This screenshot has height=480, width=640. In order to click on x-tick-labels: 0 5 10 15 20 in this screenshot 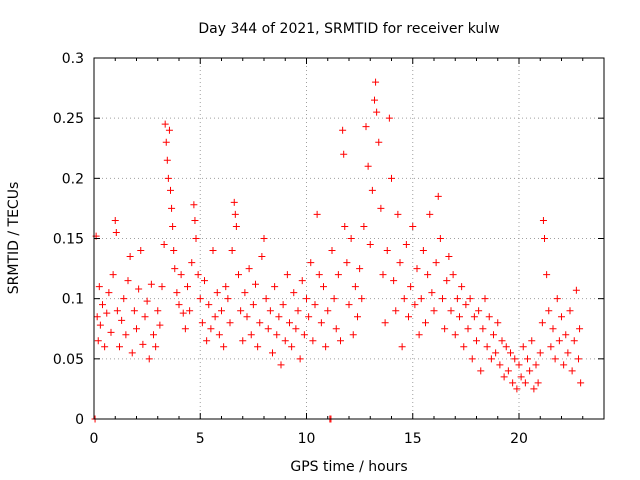, I will do `click(309, 439)`.